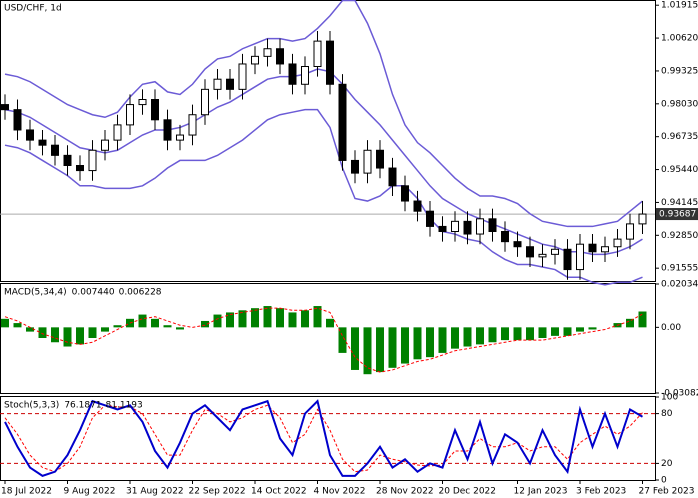 The image size is (698, 498). What do you see at coordinates (679, 203) in the screenshot?
I see `y-tick-label: 0.94145` at bounding box center [679, 203].